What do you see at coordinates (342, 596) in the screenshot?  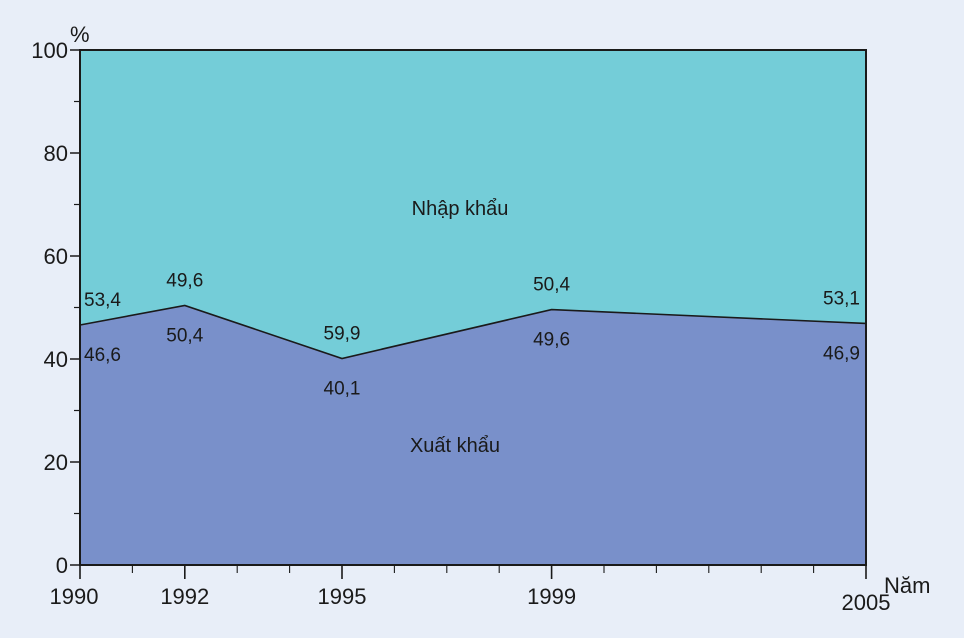 I see `x-tick-label: 1995` at bounding box center [342, 596].